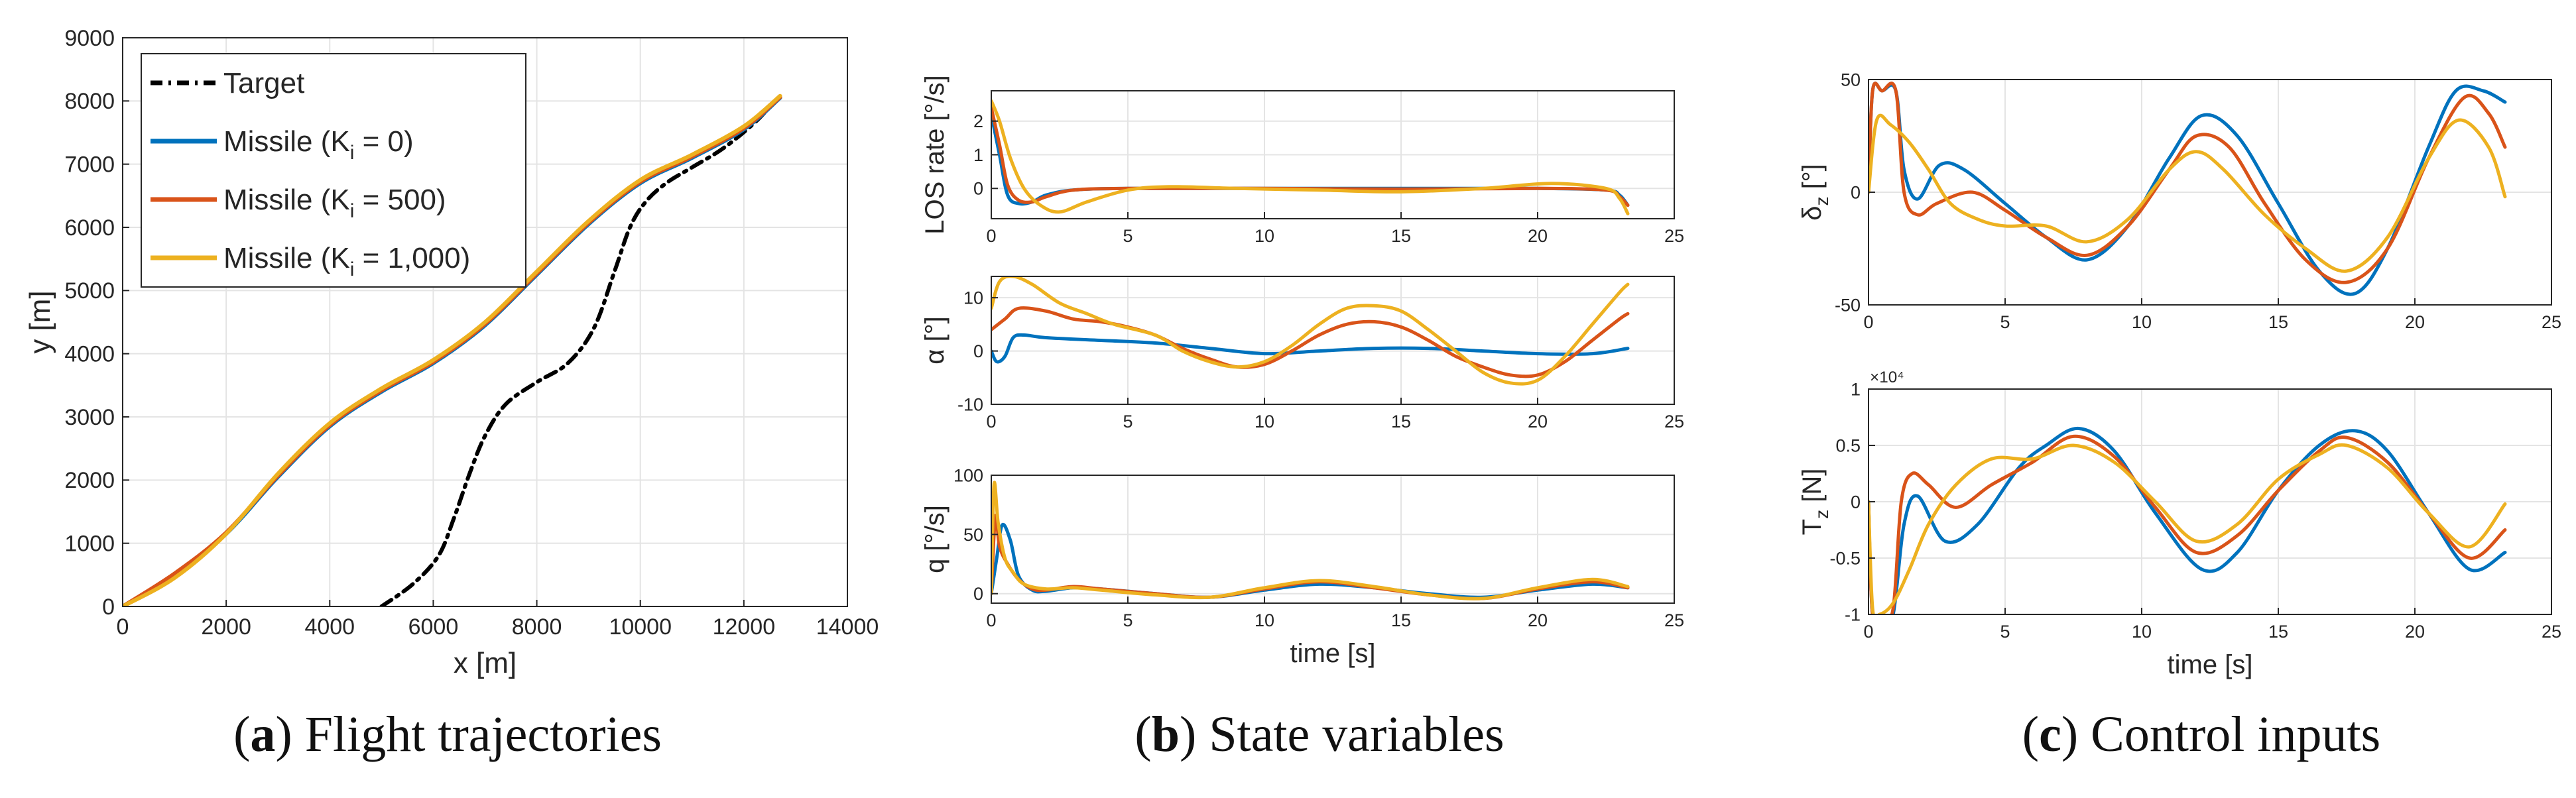 The width and height of the screenshot is (2576, 798). Describe the element at coordinates (346, 261) in the screenshot. I see `legend-label-3: Missile (Ki = 1,000)` at that location.